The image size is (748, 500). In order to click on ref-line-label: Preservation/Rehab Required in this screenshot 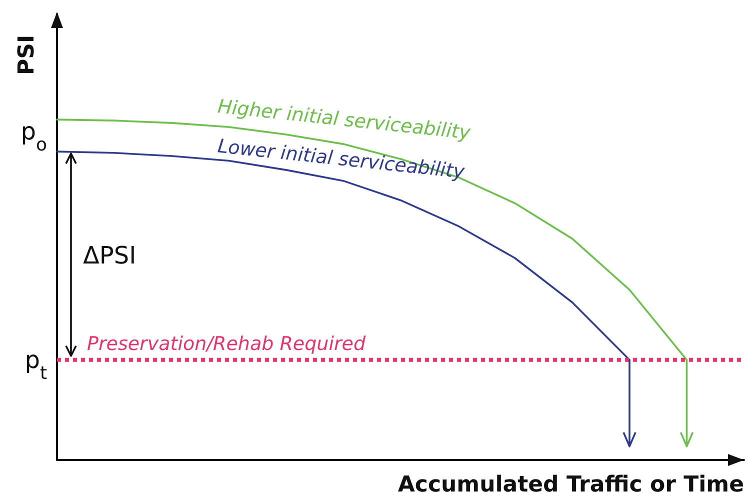, I will do `click(226, 343)`.